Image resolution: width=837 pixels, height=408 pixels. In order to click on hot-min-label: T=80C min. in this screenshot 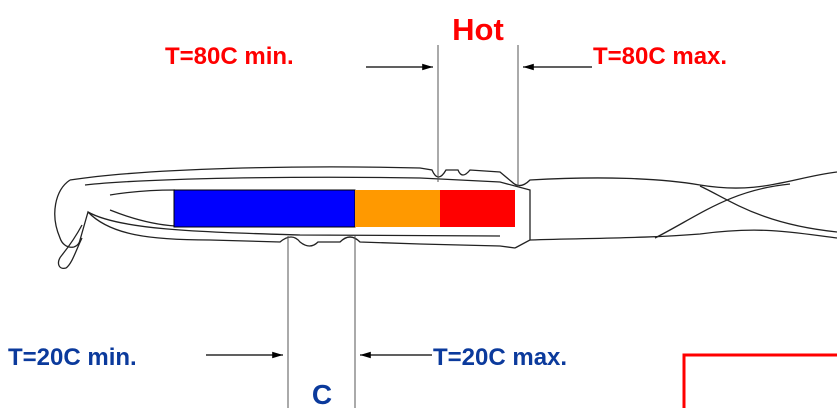, I will do `click(229, 56)`.